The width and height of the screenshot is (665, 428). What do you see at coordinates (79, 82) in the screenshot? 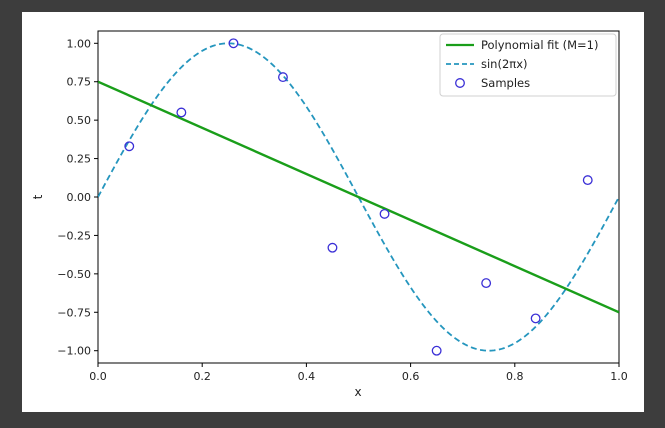
I see `y-tick-label: 0.75` at bounding box center [79, 82].